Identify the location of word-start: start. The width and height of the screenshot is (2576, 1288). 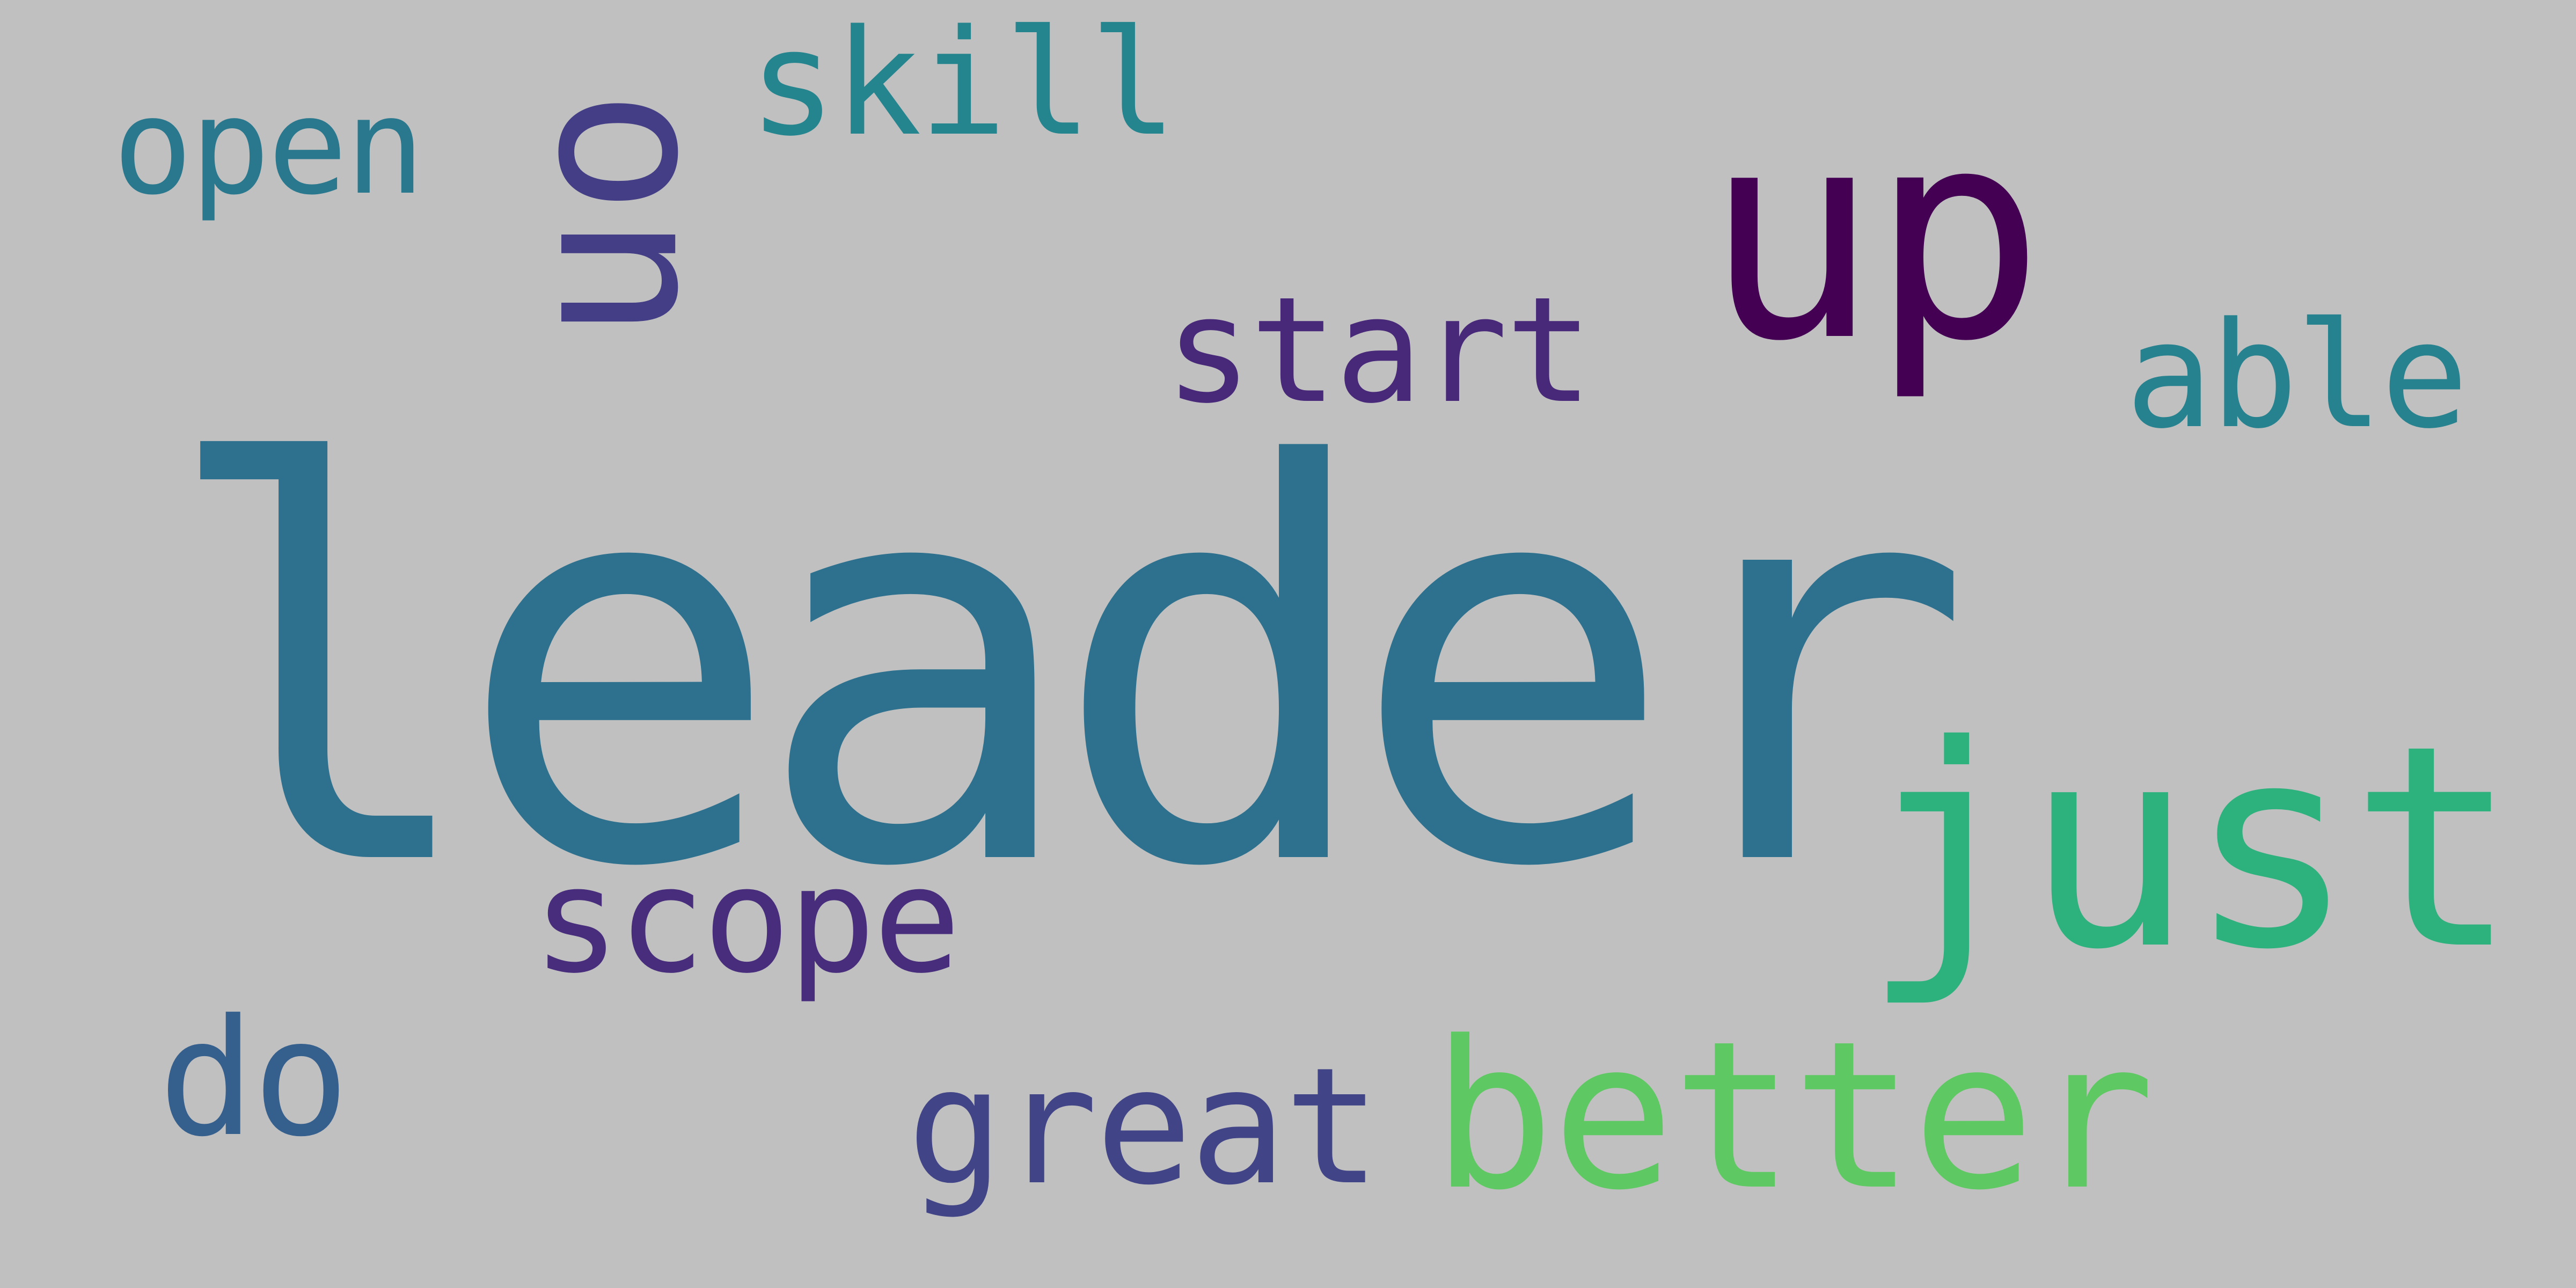
(1379, 351).